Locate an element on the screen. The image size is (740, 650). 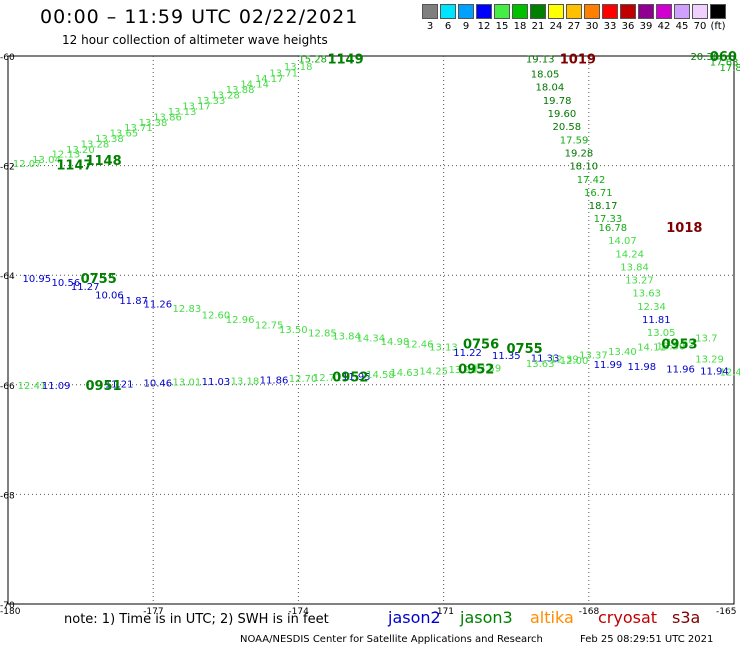
legend-label: 15 is located at coordinates (502, 26).